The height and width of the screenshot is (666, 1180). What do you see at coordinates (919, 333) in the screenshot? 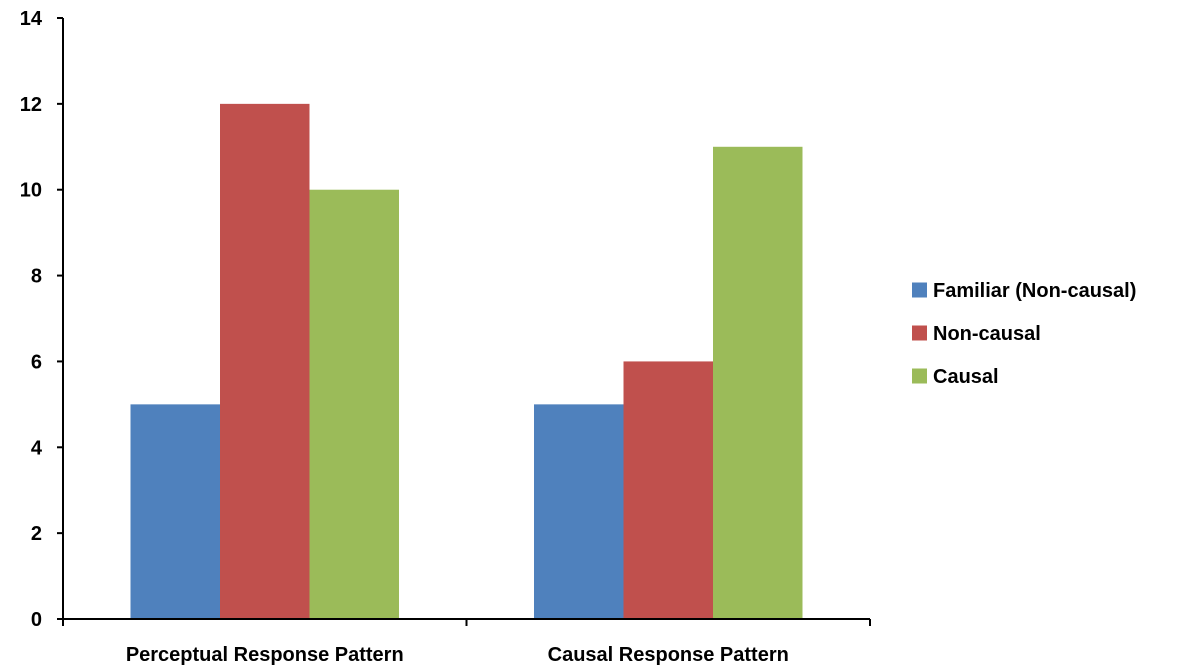
I see `legend-swatch-non-causal` at bounding box center [919, 333].